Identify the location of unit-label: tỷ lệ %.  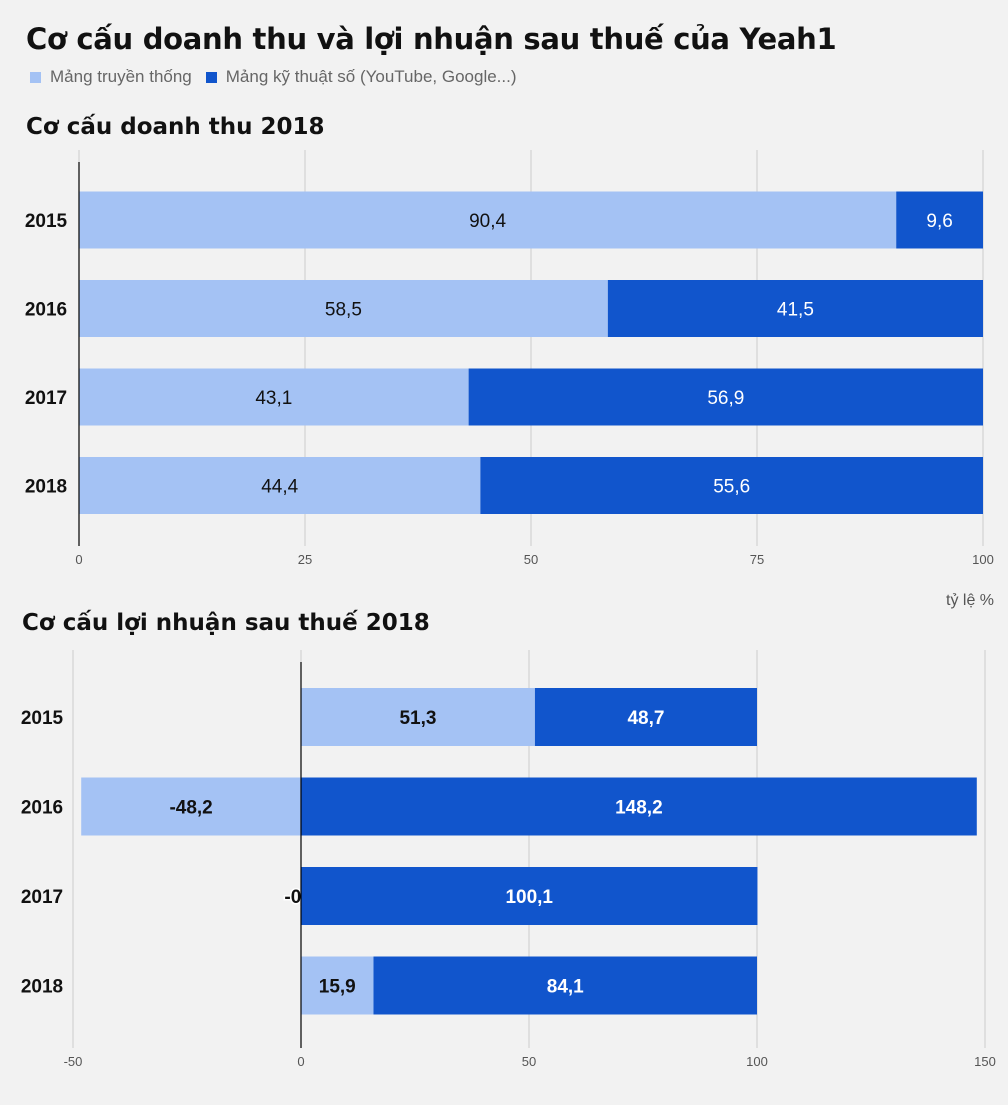
(970, 600).